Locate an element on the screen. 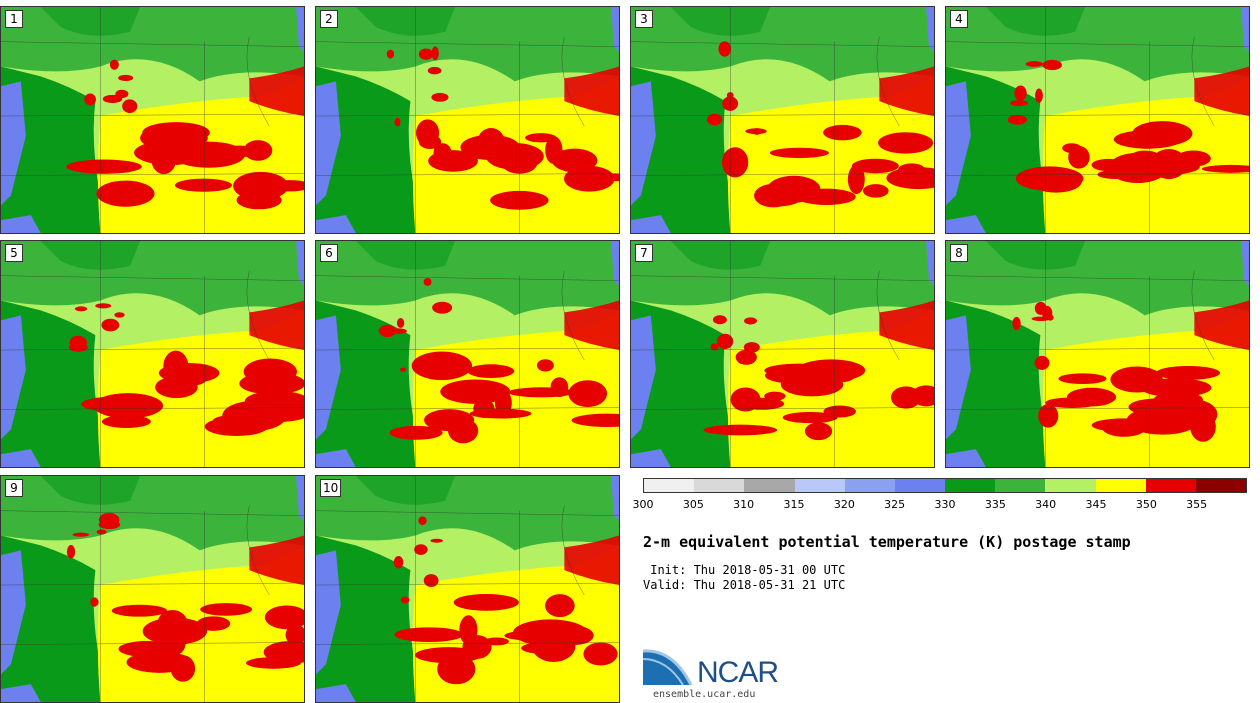 The image size is (1260, 703). colorbar-ticks: 300 305 310 315 320 325 330 335 340 345 350 355 is located at coordinates (940, 505).